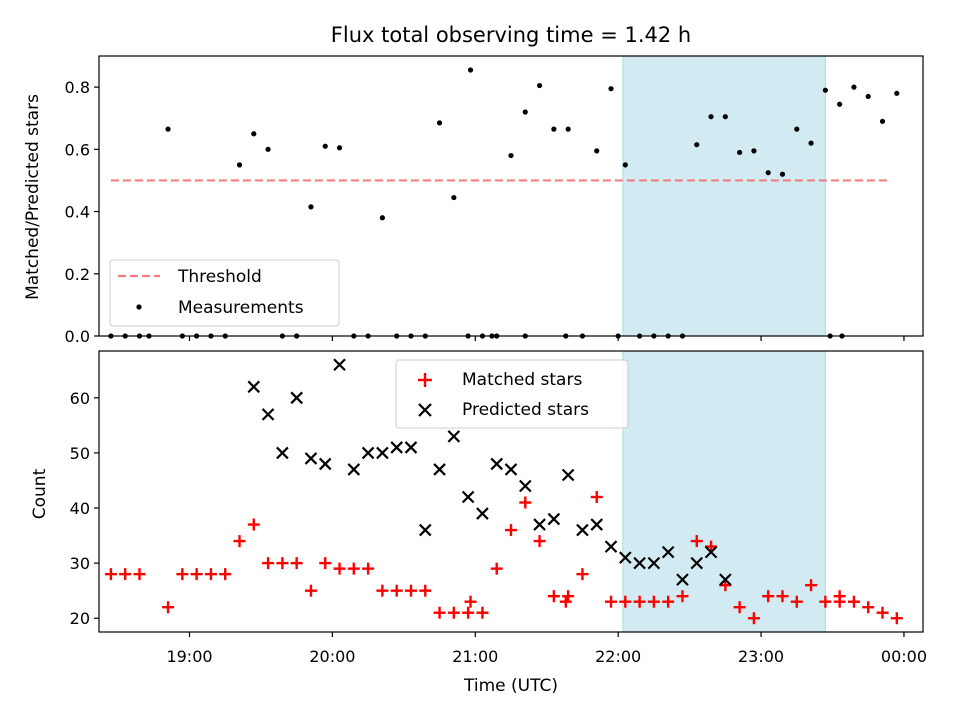 The height and width of the screenshot is (720, 960). Describe the element at coordinates (77, 87) in the screenshot. I see `top-y-tick-label: 0.8` at that location.